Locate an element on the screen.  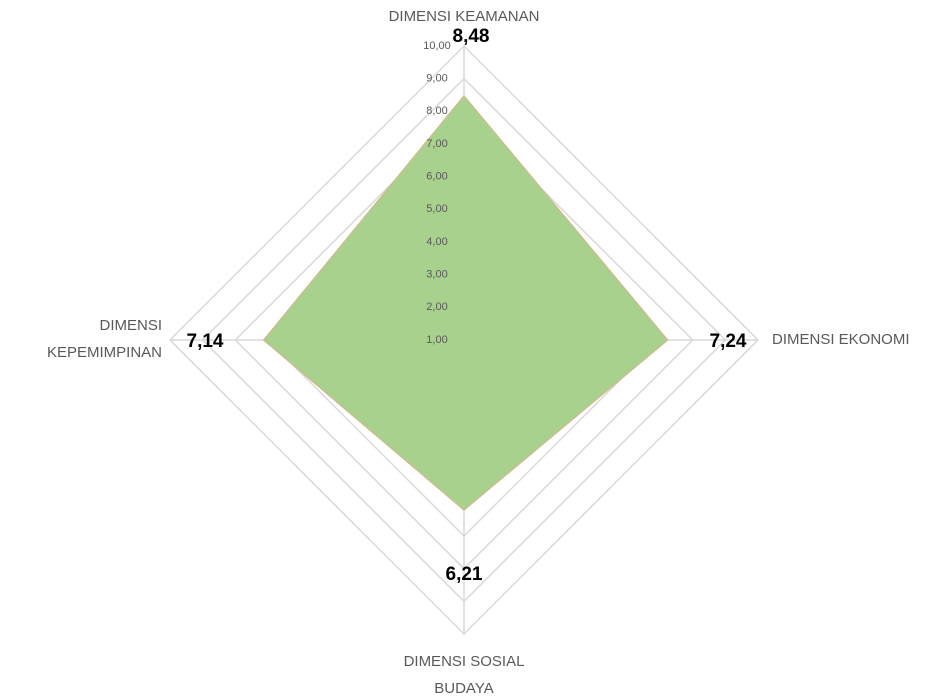
category-label: DIMENSI KEPEMIMPINAN is located at coordinates (104, 339).